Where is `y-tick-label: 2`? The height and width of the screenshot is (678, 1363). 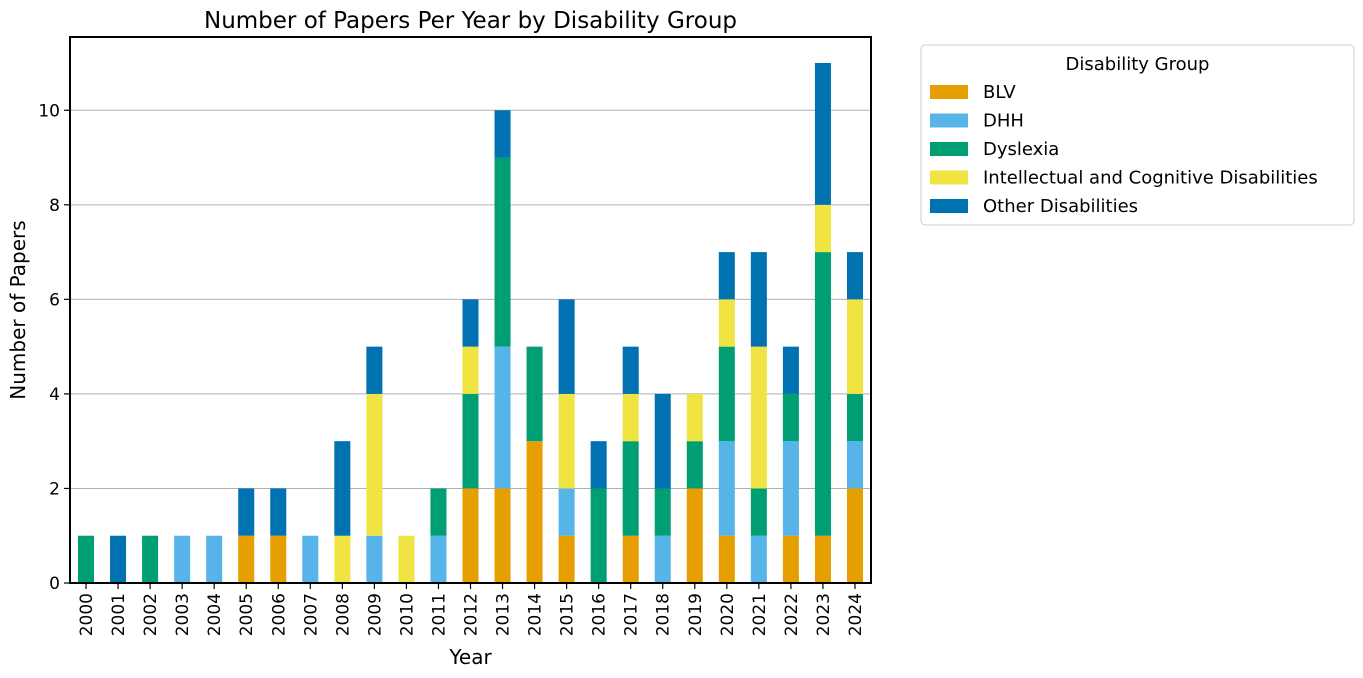 y-tick-label: 2 is located at coordinates (54, 489).